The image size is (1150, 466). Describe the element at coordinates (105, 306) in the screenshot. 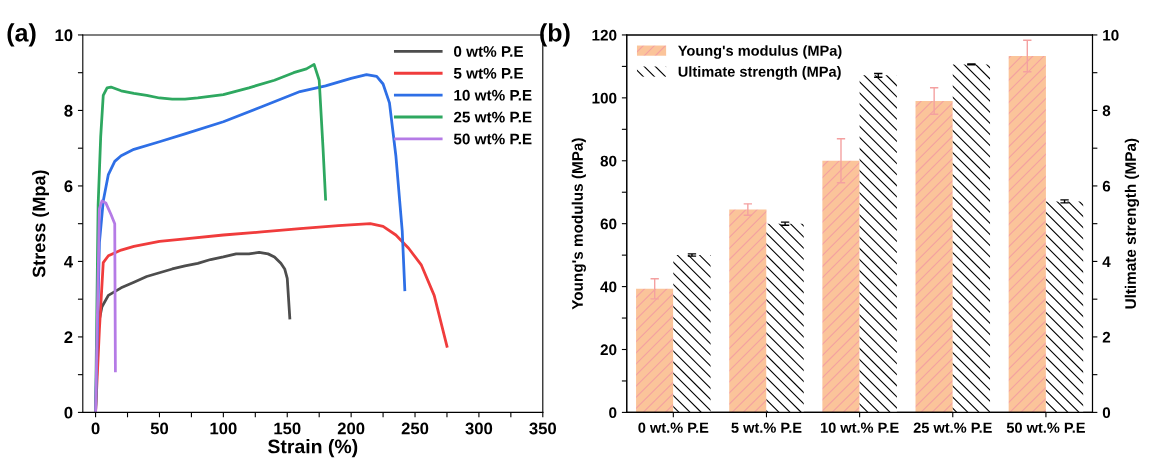

I see `line-series` at that location.